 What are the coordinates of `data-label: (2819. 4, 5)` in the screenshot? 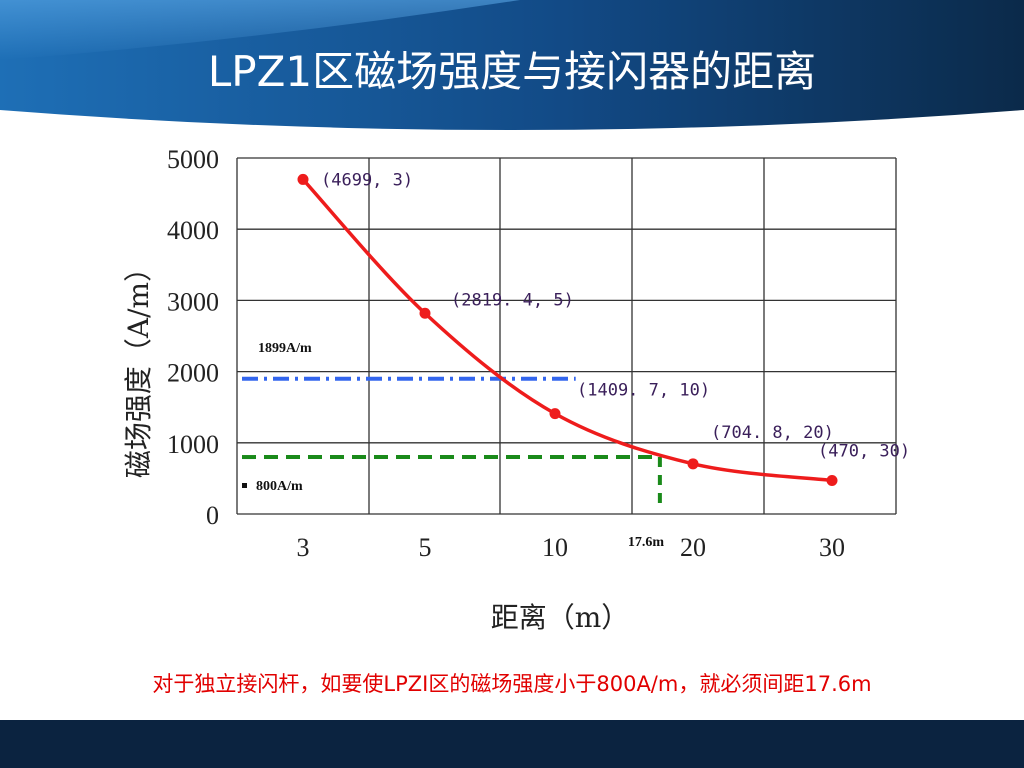 It's located at (512, 300).